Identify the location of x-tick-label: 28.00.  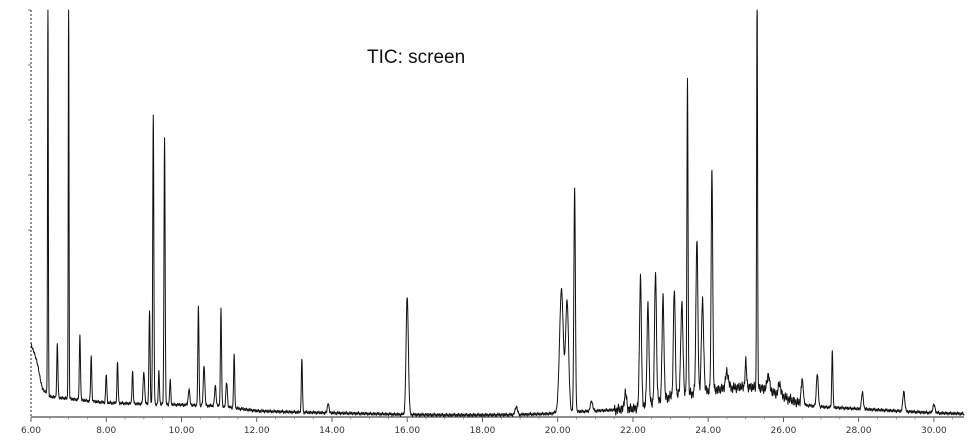
(859, 431).